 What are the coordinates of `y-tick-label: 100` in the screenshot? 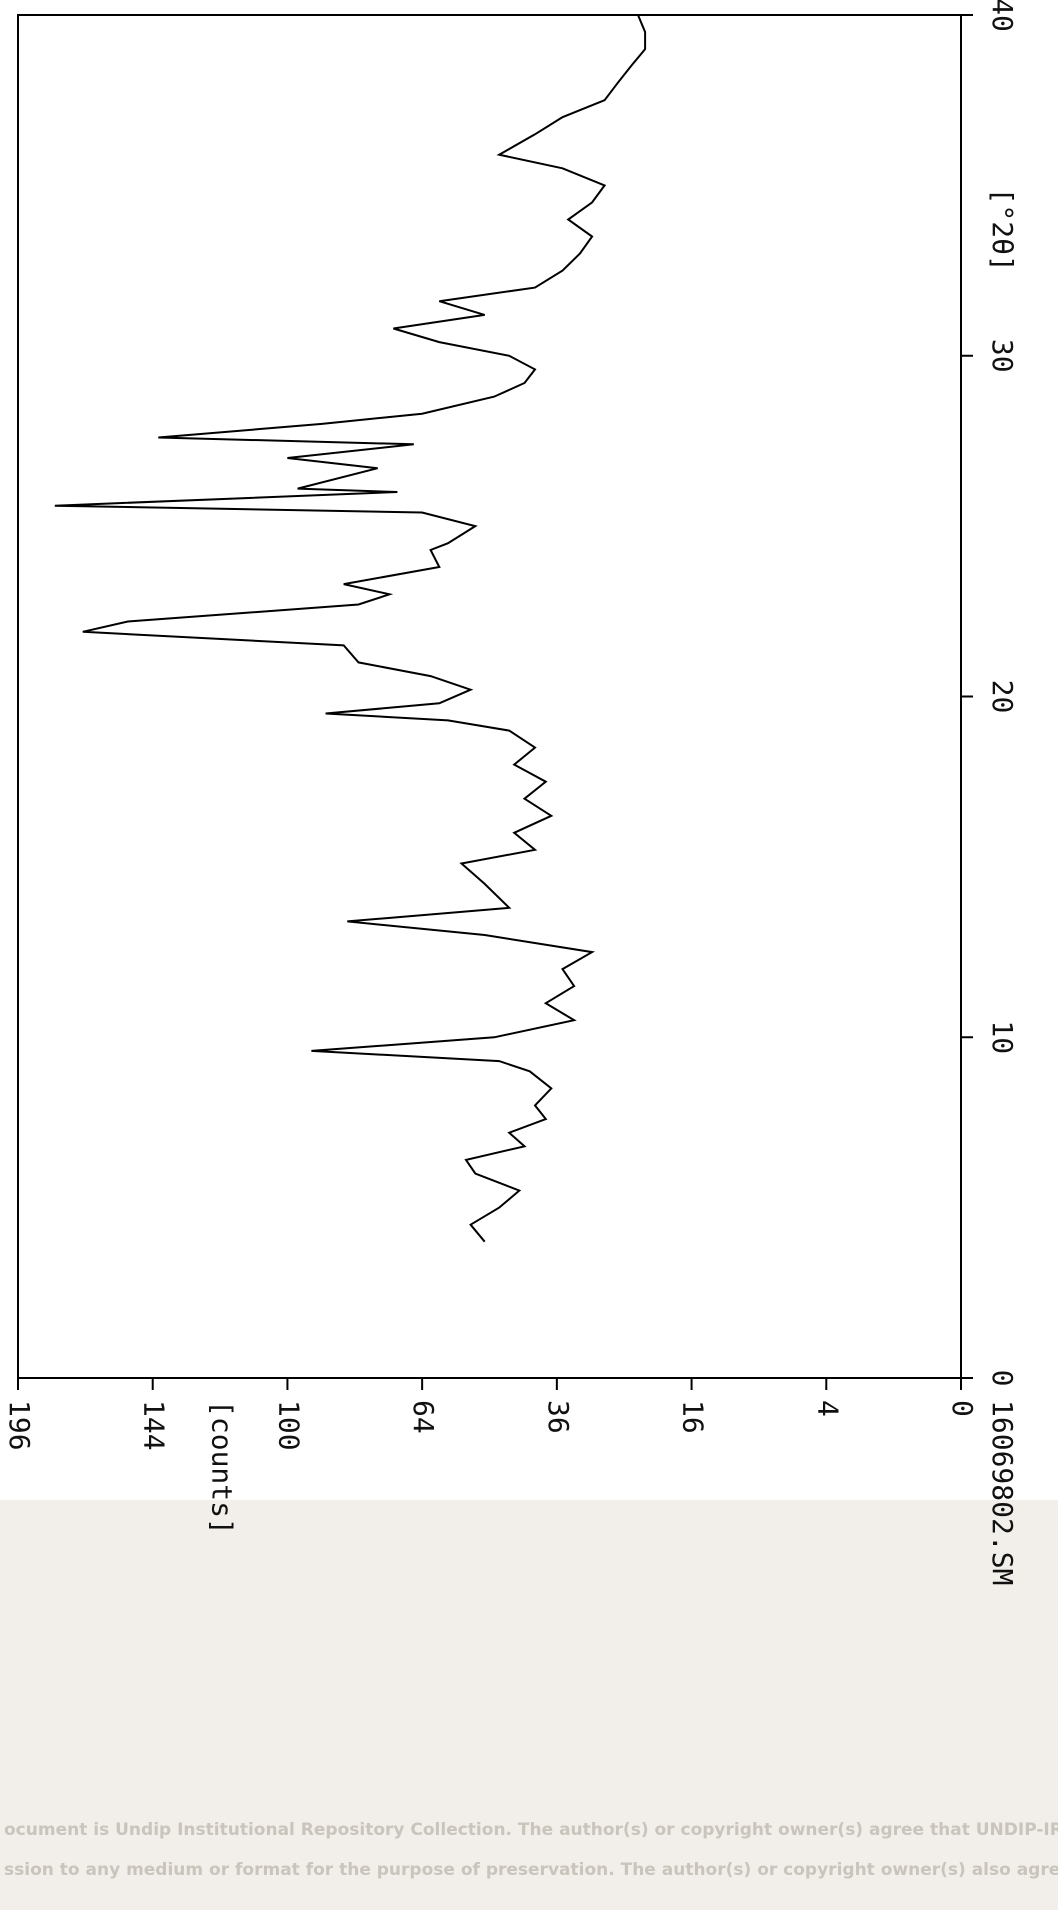 It's located at (288, 1425).